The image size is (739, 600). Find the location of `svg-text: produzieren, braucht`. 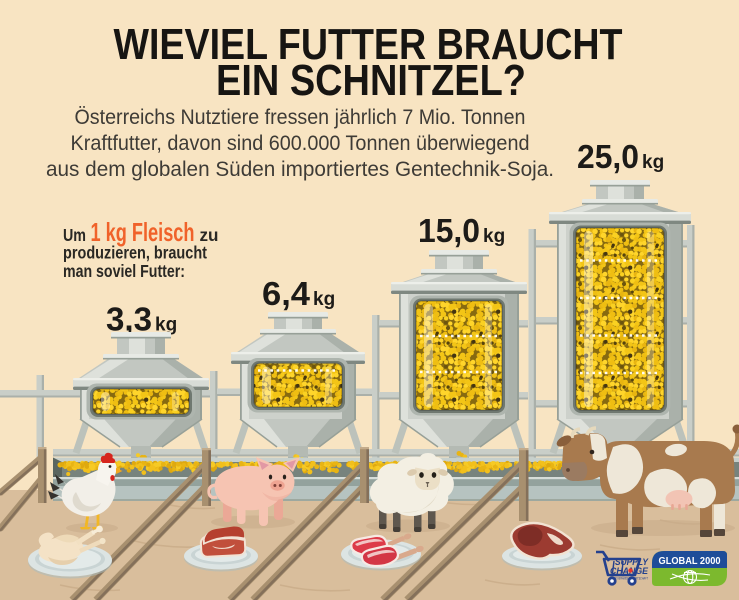

svg-text: produzieren, braucht is located at coordinates (135, 253).